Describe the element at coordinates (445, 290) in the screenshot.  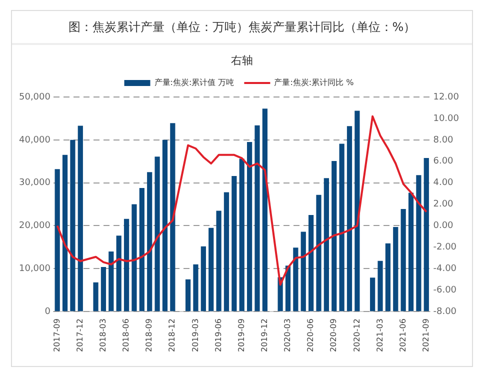
I see `y2-tick-label: -6.00` at that location.